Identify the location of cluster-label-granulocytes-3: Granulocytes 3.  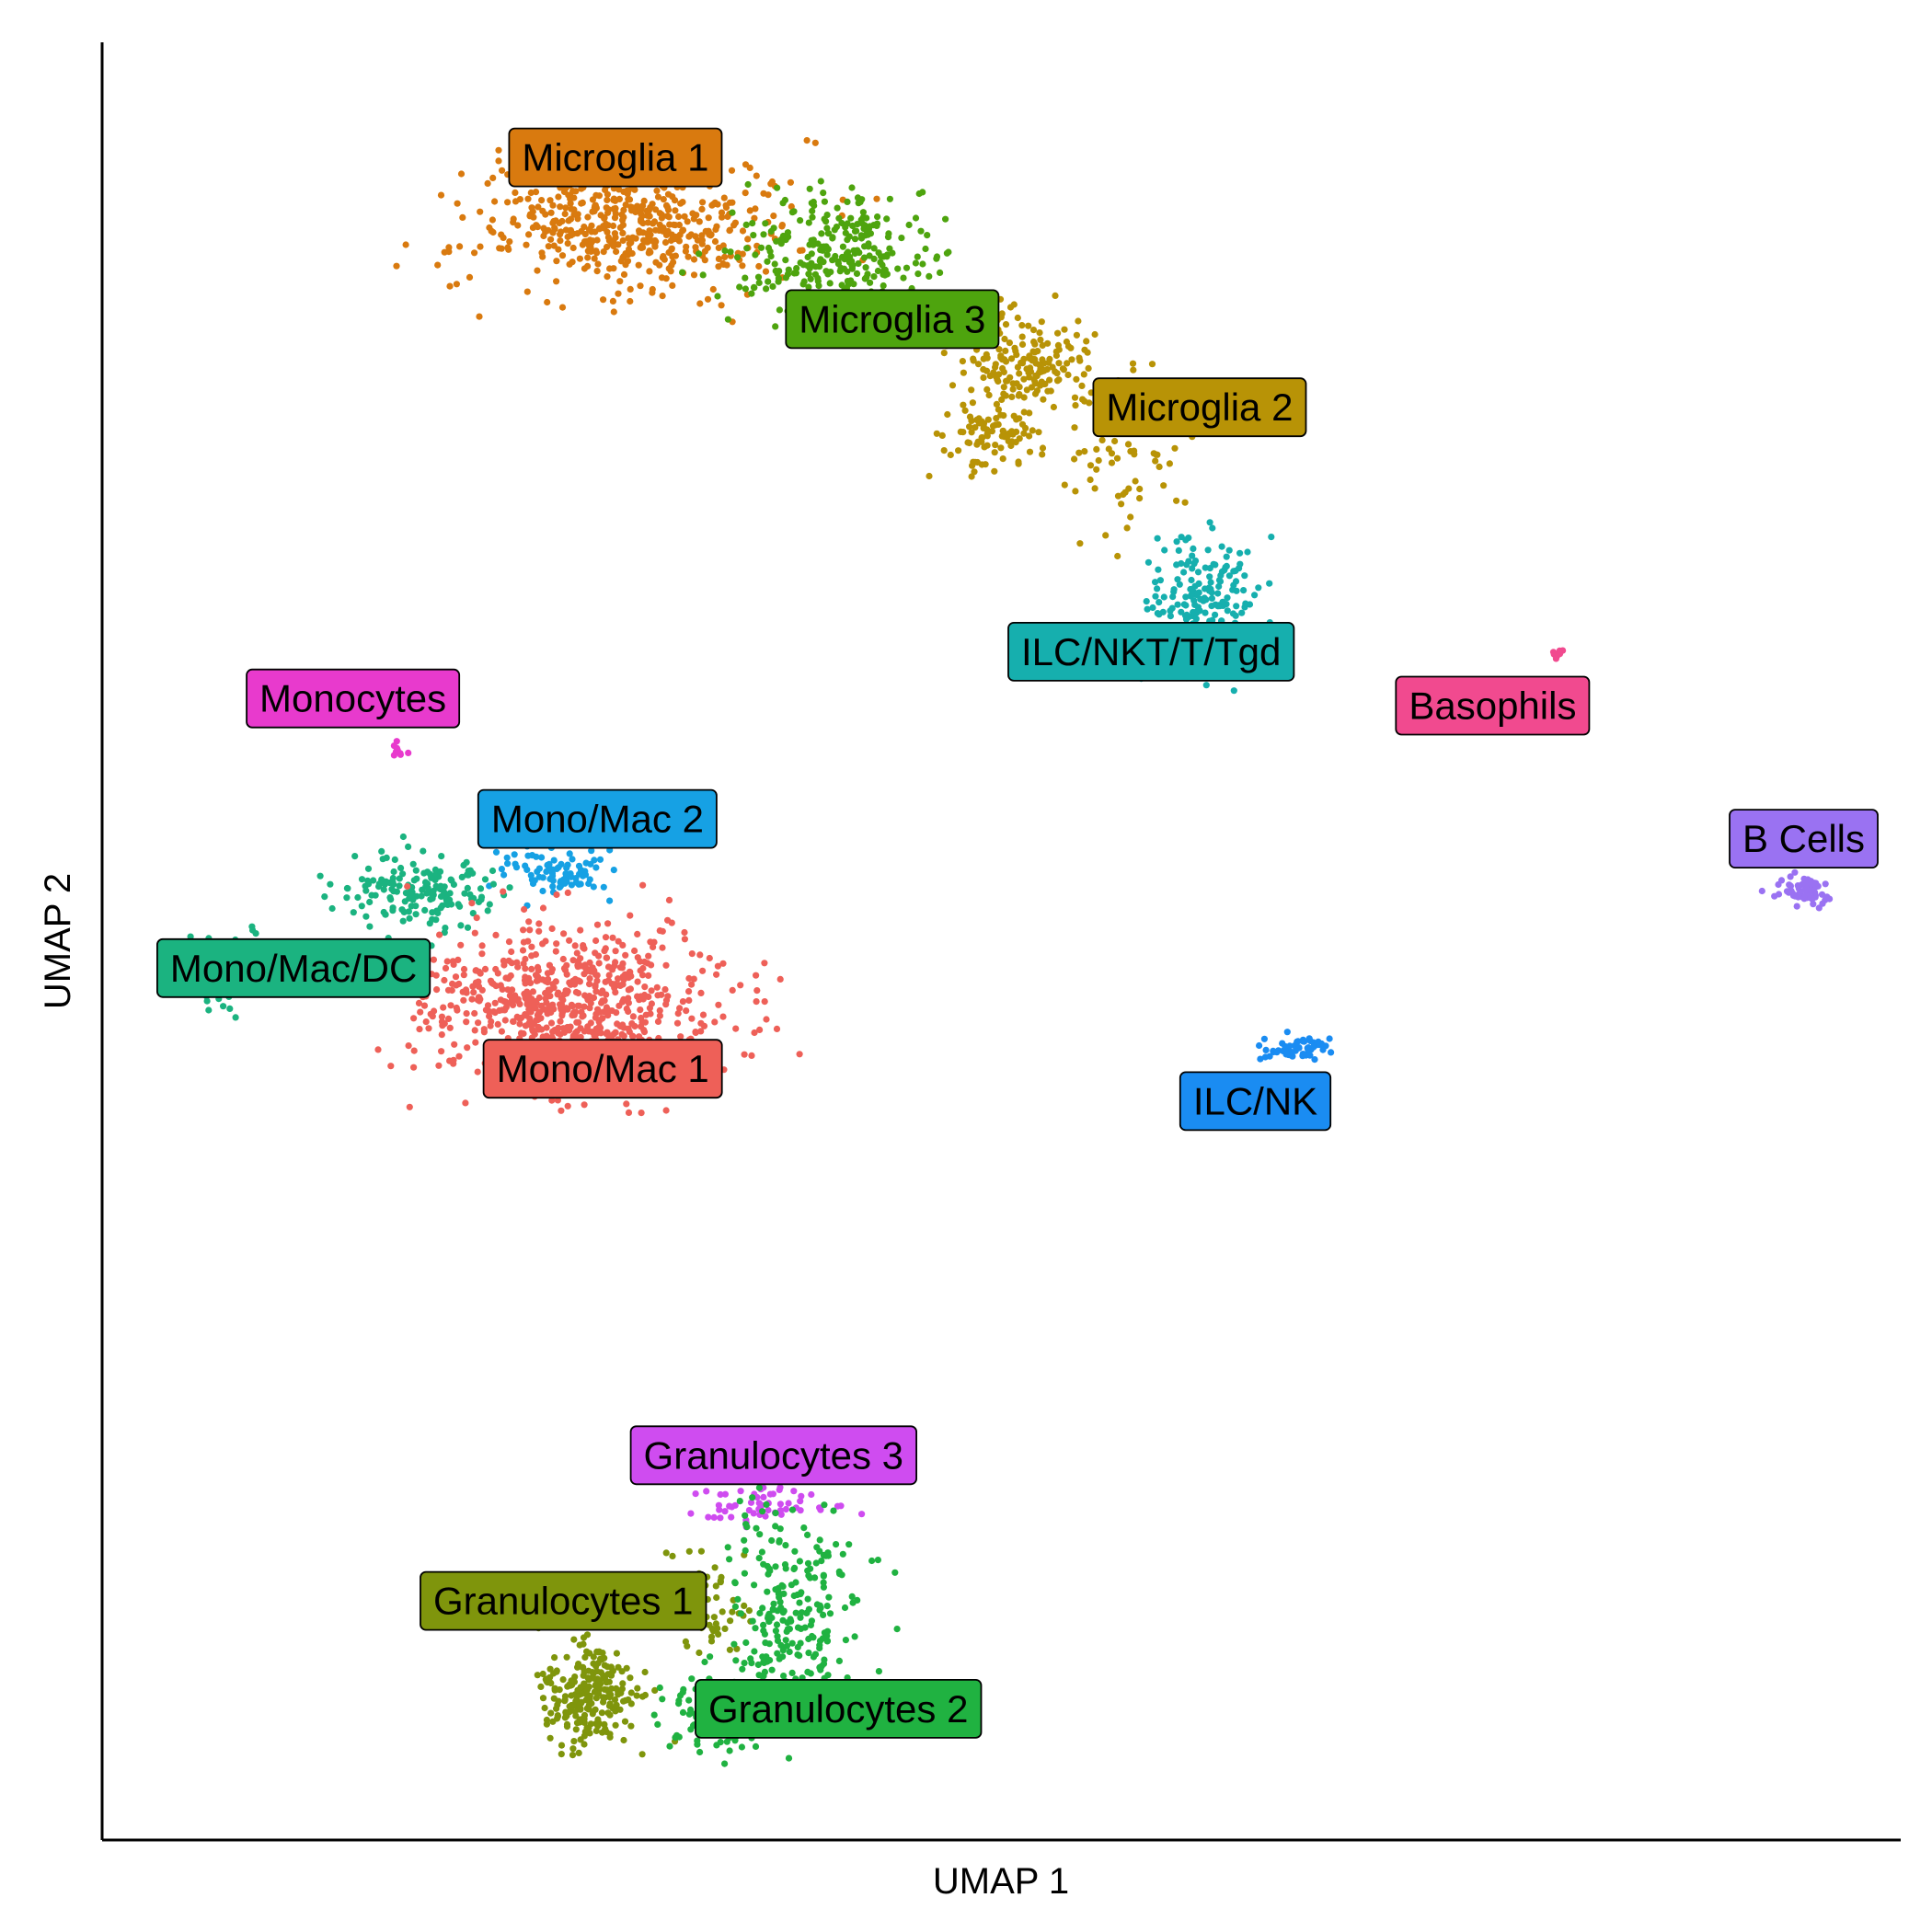
(773, 1455).